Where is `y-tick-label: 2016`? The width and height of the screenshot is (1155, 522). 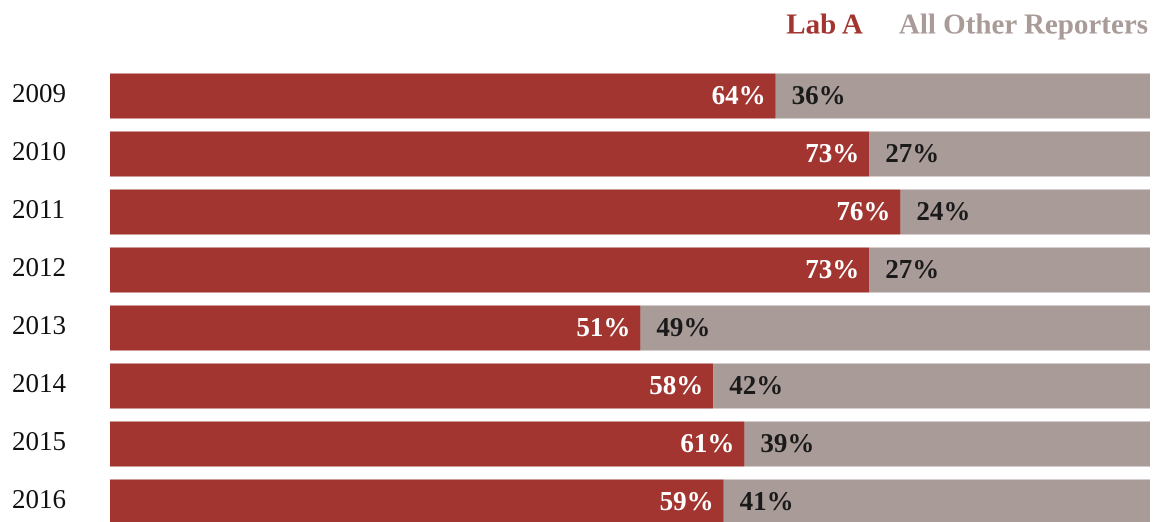
y-tick-label: 2016 is located at coordinates (39, 499).